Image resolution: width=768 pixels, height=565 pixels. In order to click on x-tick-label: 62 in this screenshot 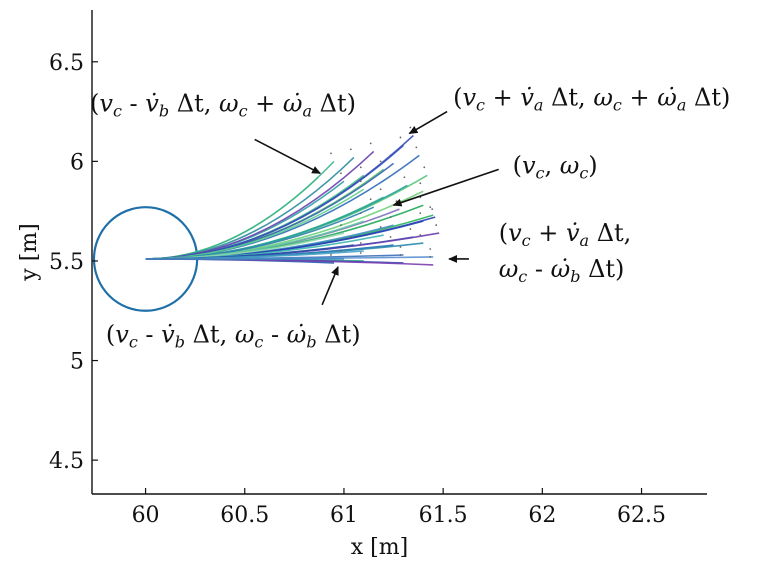, I will do `click(542, 515)`.